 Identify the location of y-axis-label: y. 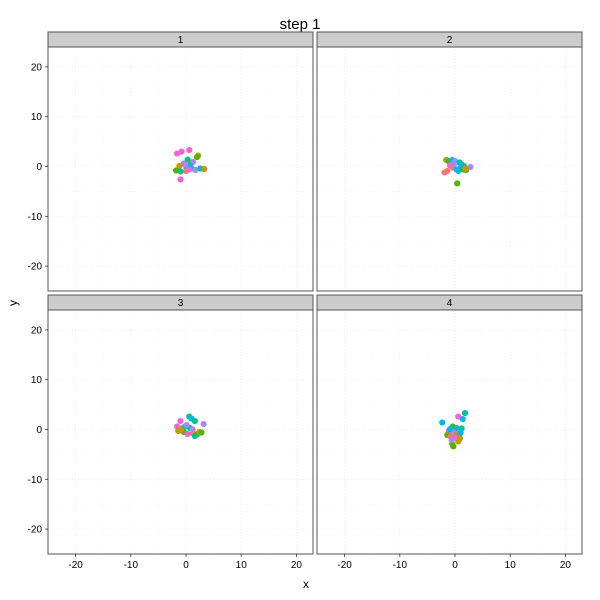
(13, 303).